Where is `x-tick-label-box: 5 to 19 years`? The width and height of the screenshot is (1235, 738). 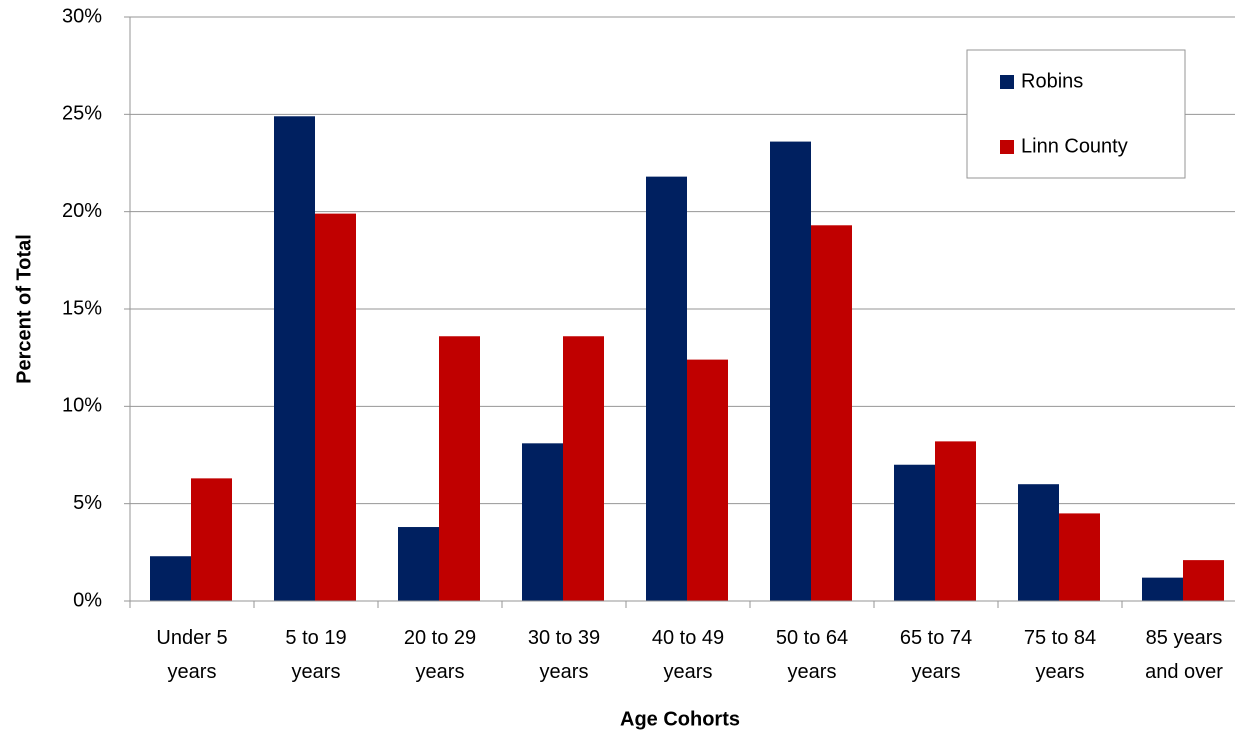
x-tick-label-box: 5 to 19 years is located at coordinates (316, 655).